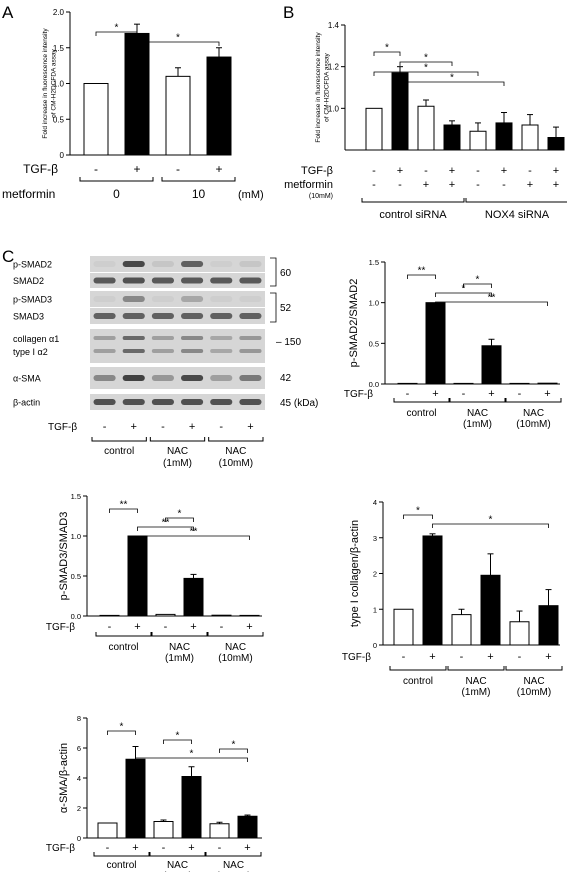  I want to click on y-tick-label: 1, so click(375, 609).